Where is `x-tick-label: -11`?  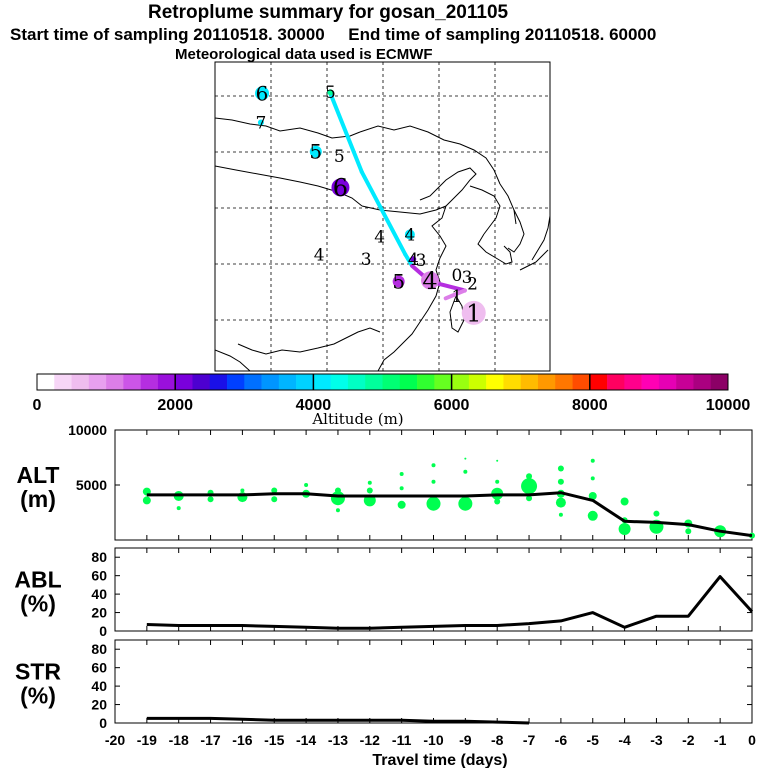
x-tick-label: -11 is located at coordinates (402, 740).